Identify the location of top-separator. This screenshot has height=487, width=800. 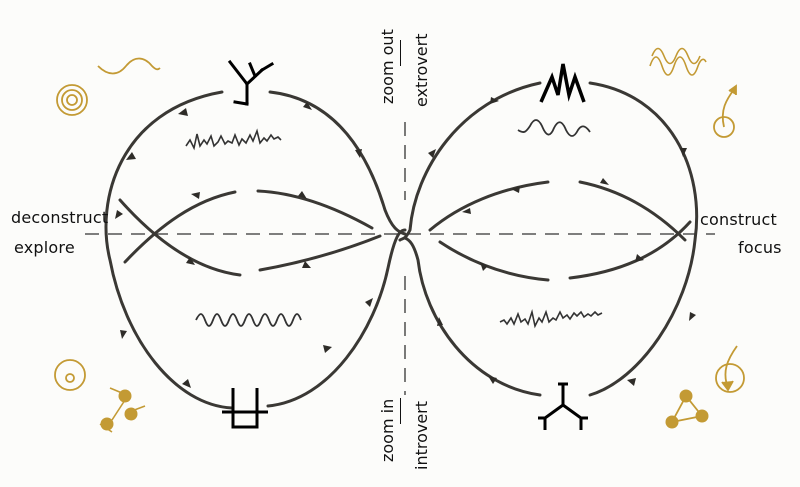
(400, 53).